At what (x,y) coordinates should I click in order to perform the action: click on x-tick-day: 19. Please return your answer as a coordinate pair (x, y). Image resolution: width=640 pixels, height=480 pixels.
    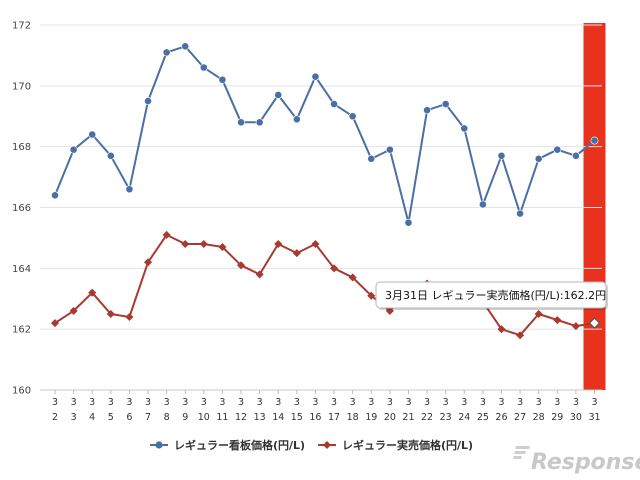
    Looking at the image, I should click on (371, 417).